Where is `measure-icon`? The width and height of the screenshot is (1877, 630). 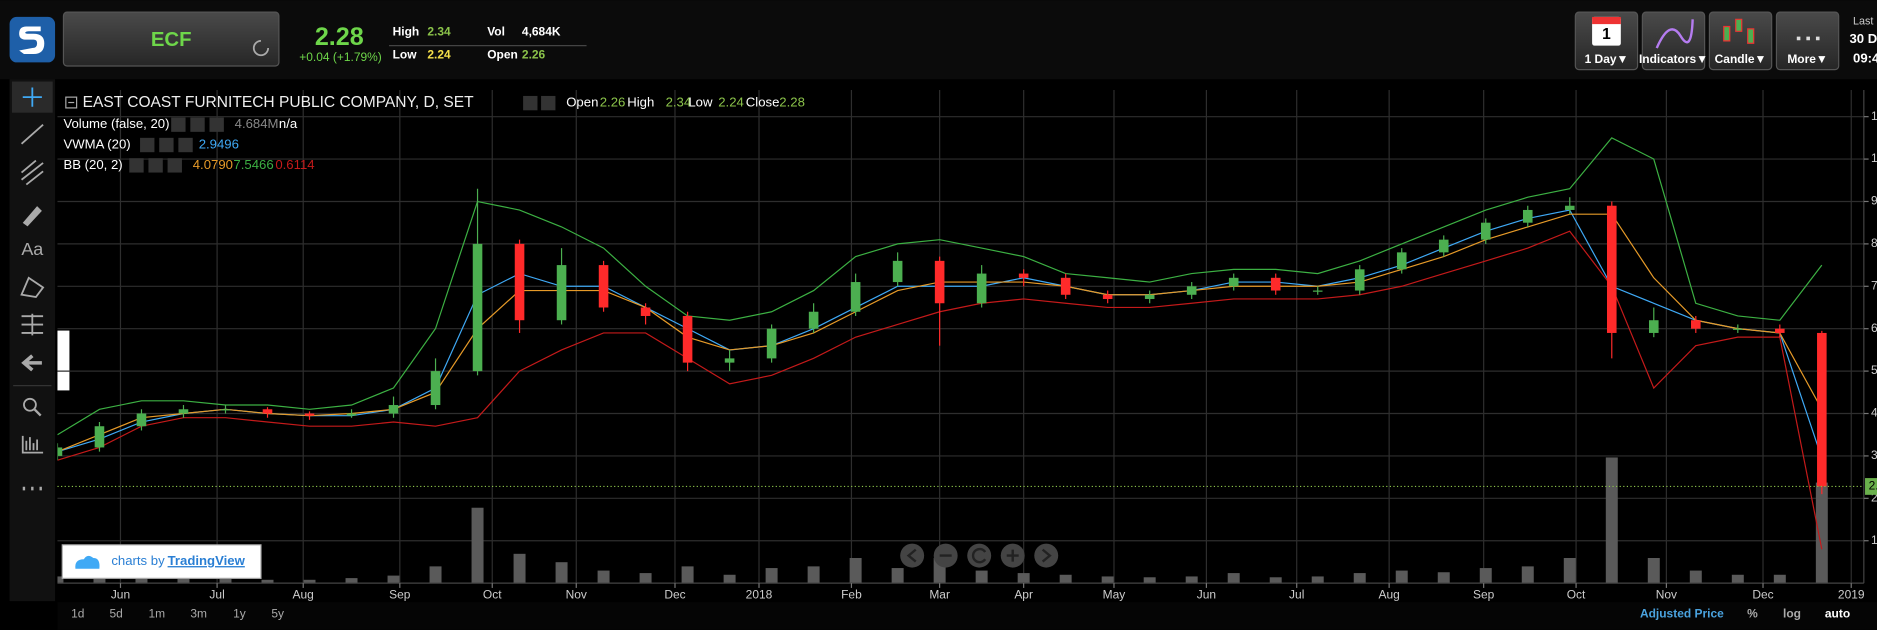
measure-icon is located at coordinates (32, 324).